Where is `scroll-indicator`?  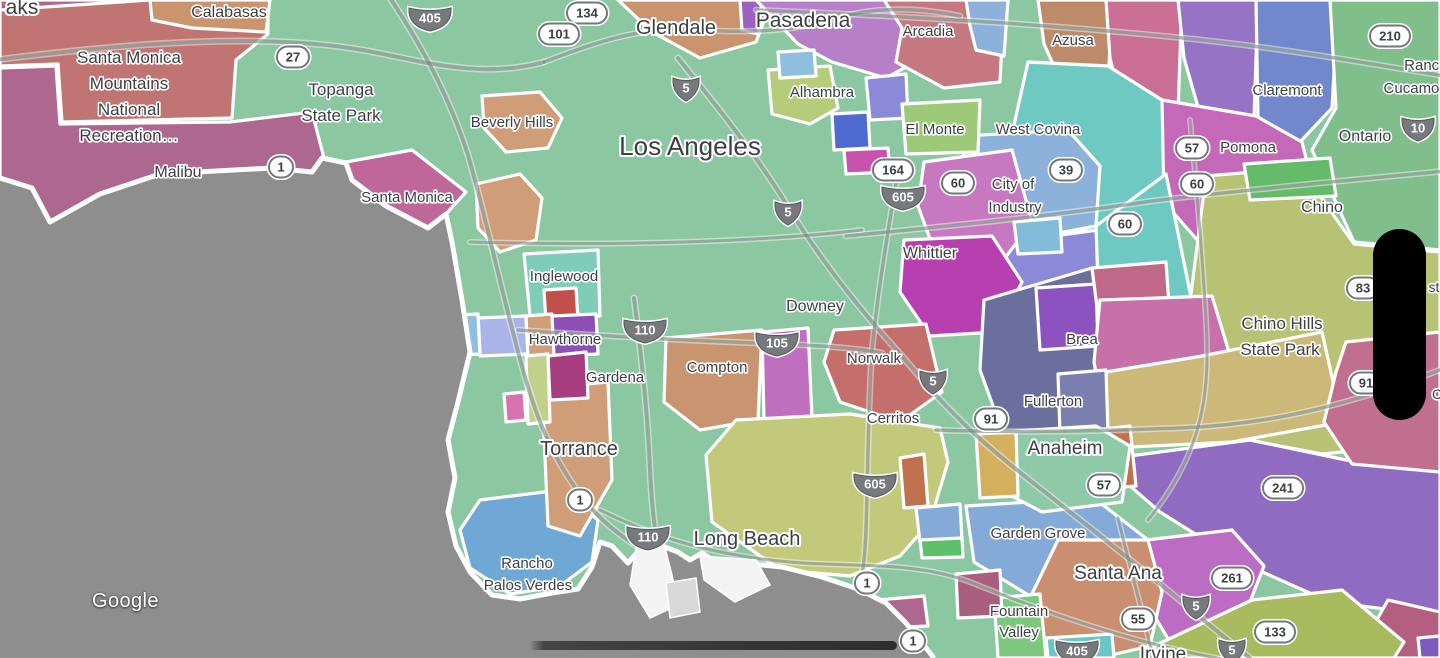 scroll-indicator is located at coordinates (713, 645).